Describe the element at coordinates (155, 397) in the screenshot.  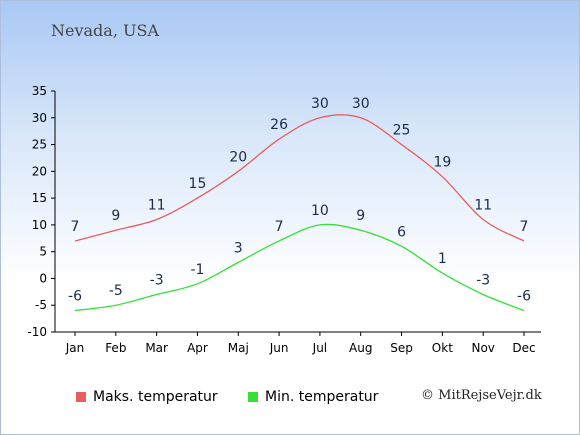
I see `legend-max-label: Maks. temperatur` at that location.